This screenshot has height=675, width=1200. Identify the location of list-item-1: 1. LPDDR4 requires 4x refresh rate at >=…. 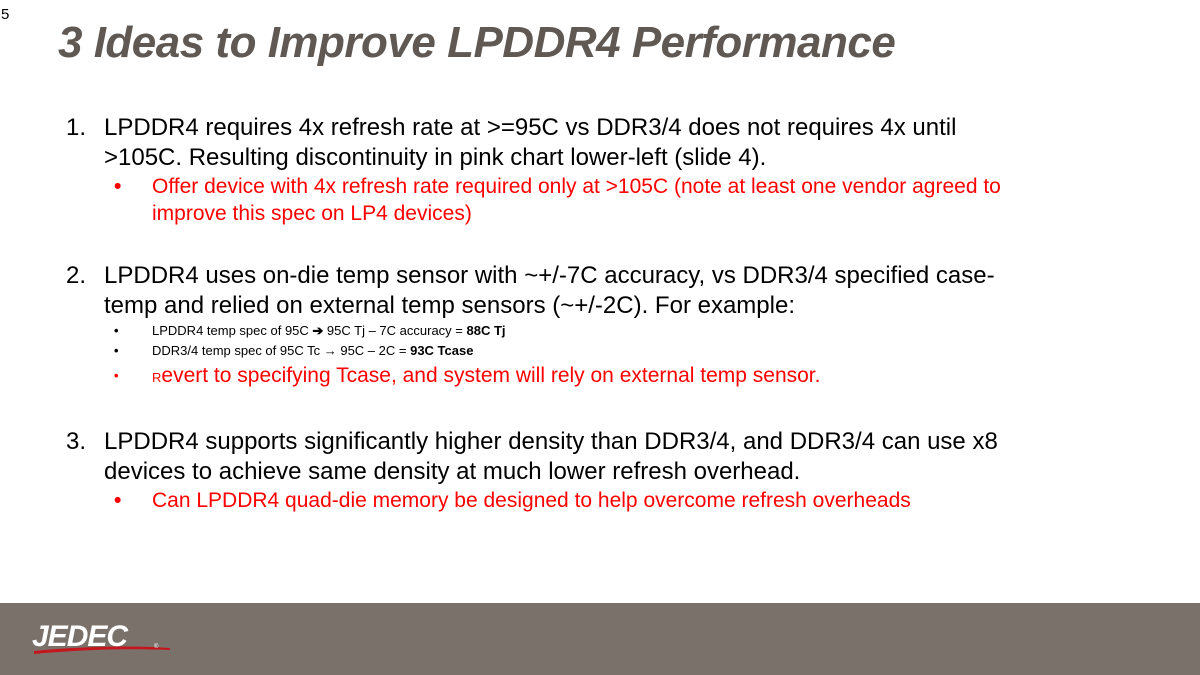
(566, 170).